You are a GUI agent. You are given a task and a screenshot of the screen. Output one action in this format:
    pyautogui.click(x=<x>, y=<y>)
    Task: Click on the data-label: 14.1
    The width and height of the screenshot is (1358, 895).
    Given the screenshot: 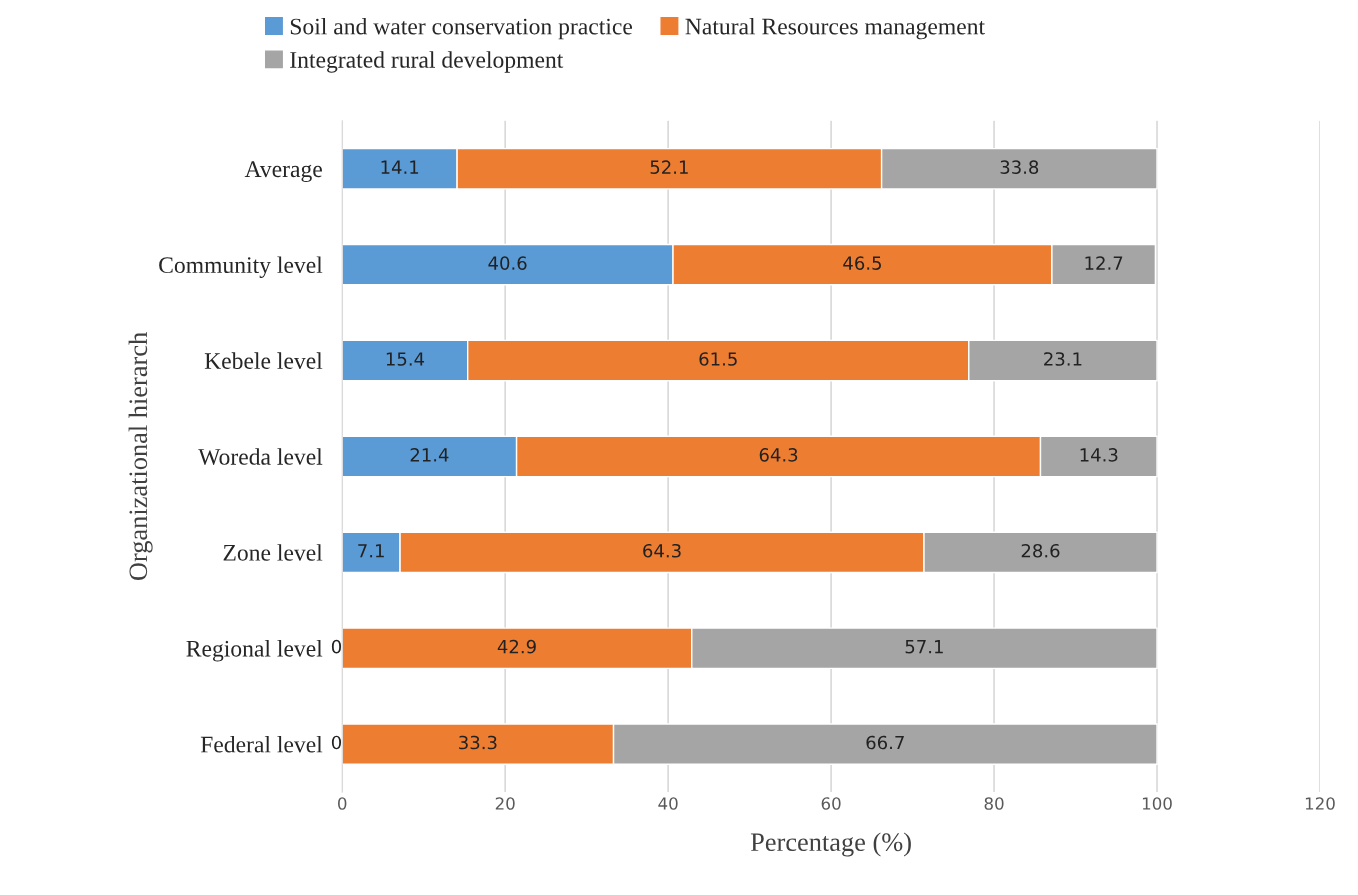 What is the action you would take?
    pyautogui.click(x=400, y=167)
    